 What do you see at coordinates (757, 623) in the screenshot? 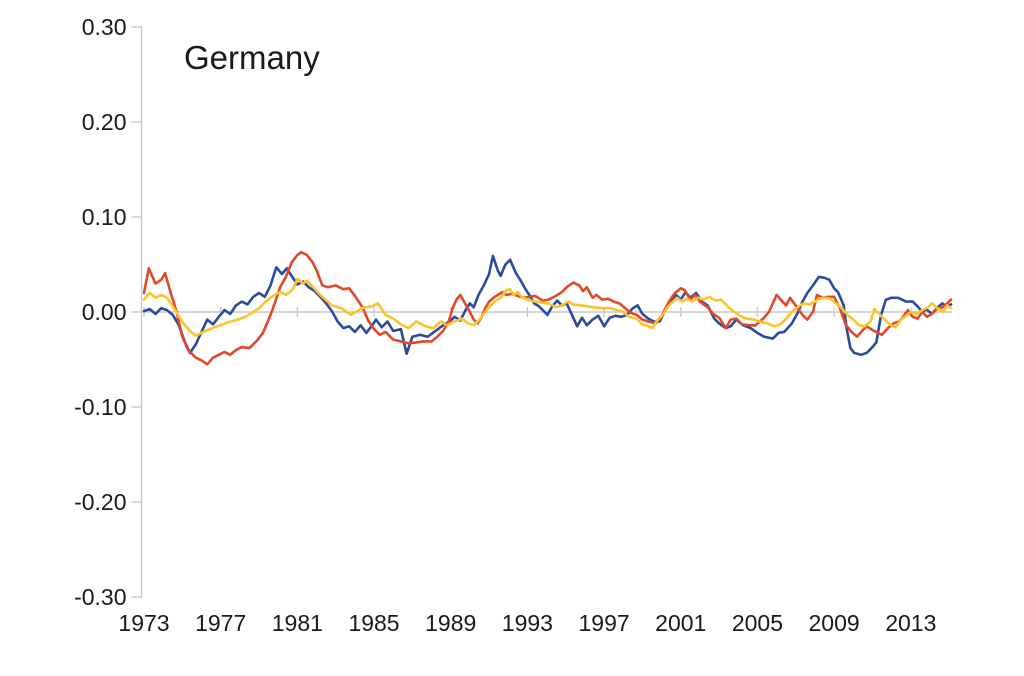
I see `x-axis-tick-label: 2005` at bounding box center [757, 623].